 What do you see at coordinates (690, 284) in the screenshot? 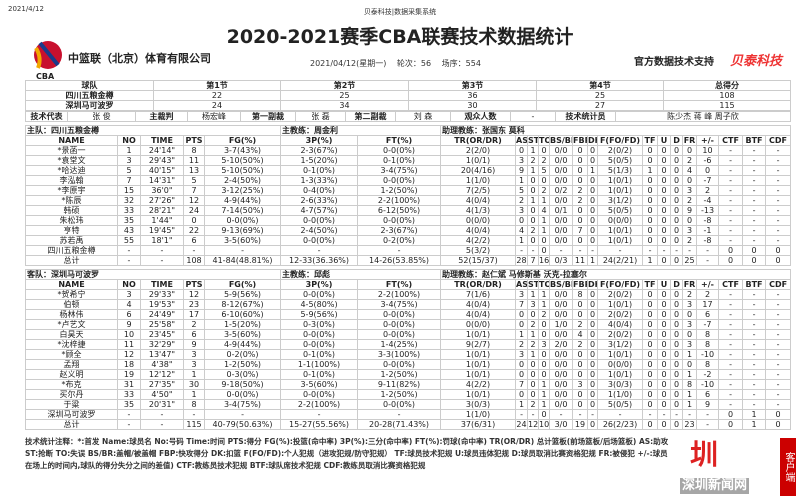
I see `column-header: FR` at bounding box center [690, 284].